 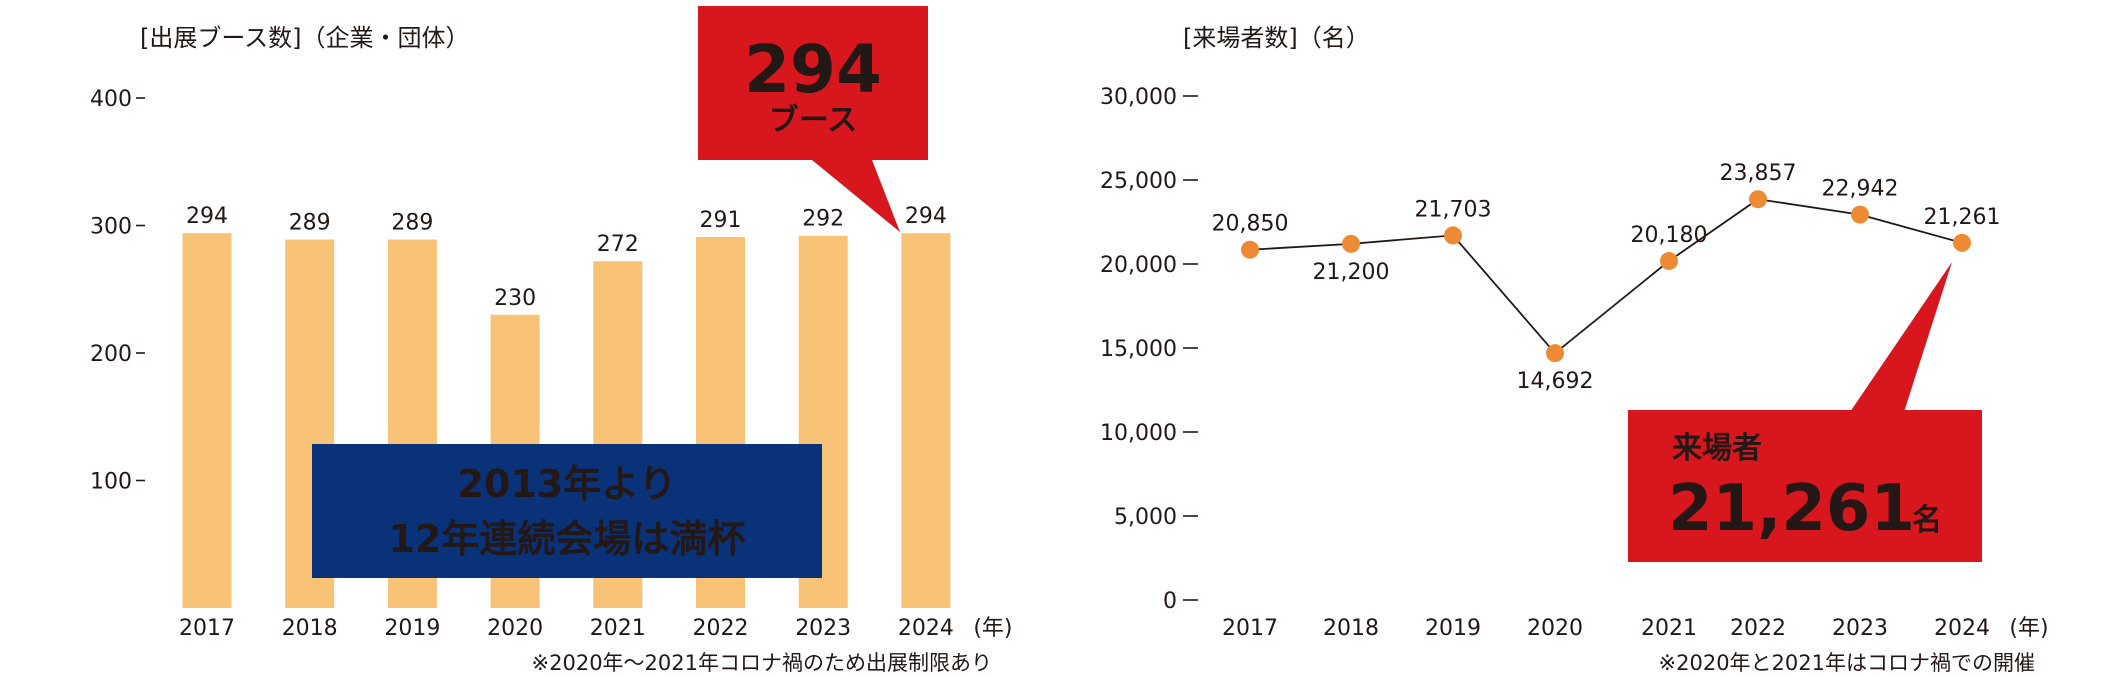 What do you see at coordinates (1276, 38) in the screenshot?
I see `line-chart-ylabel: [来場者数]（名）` at bounding box center [1276, 38].